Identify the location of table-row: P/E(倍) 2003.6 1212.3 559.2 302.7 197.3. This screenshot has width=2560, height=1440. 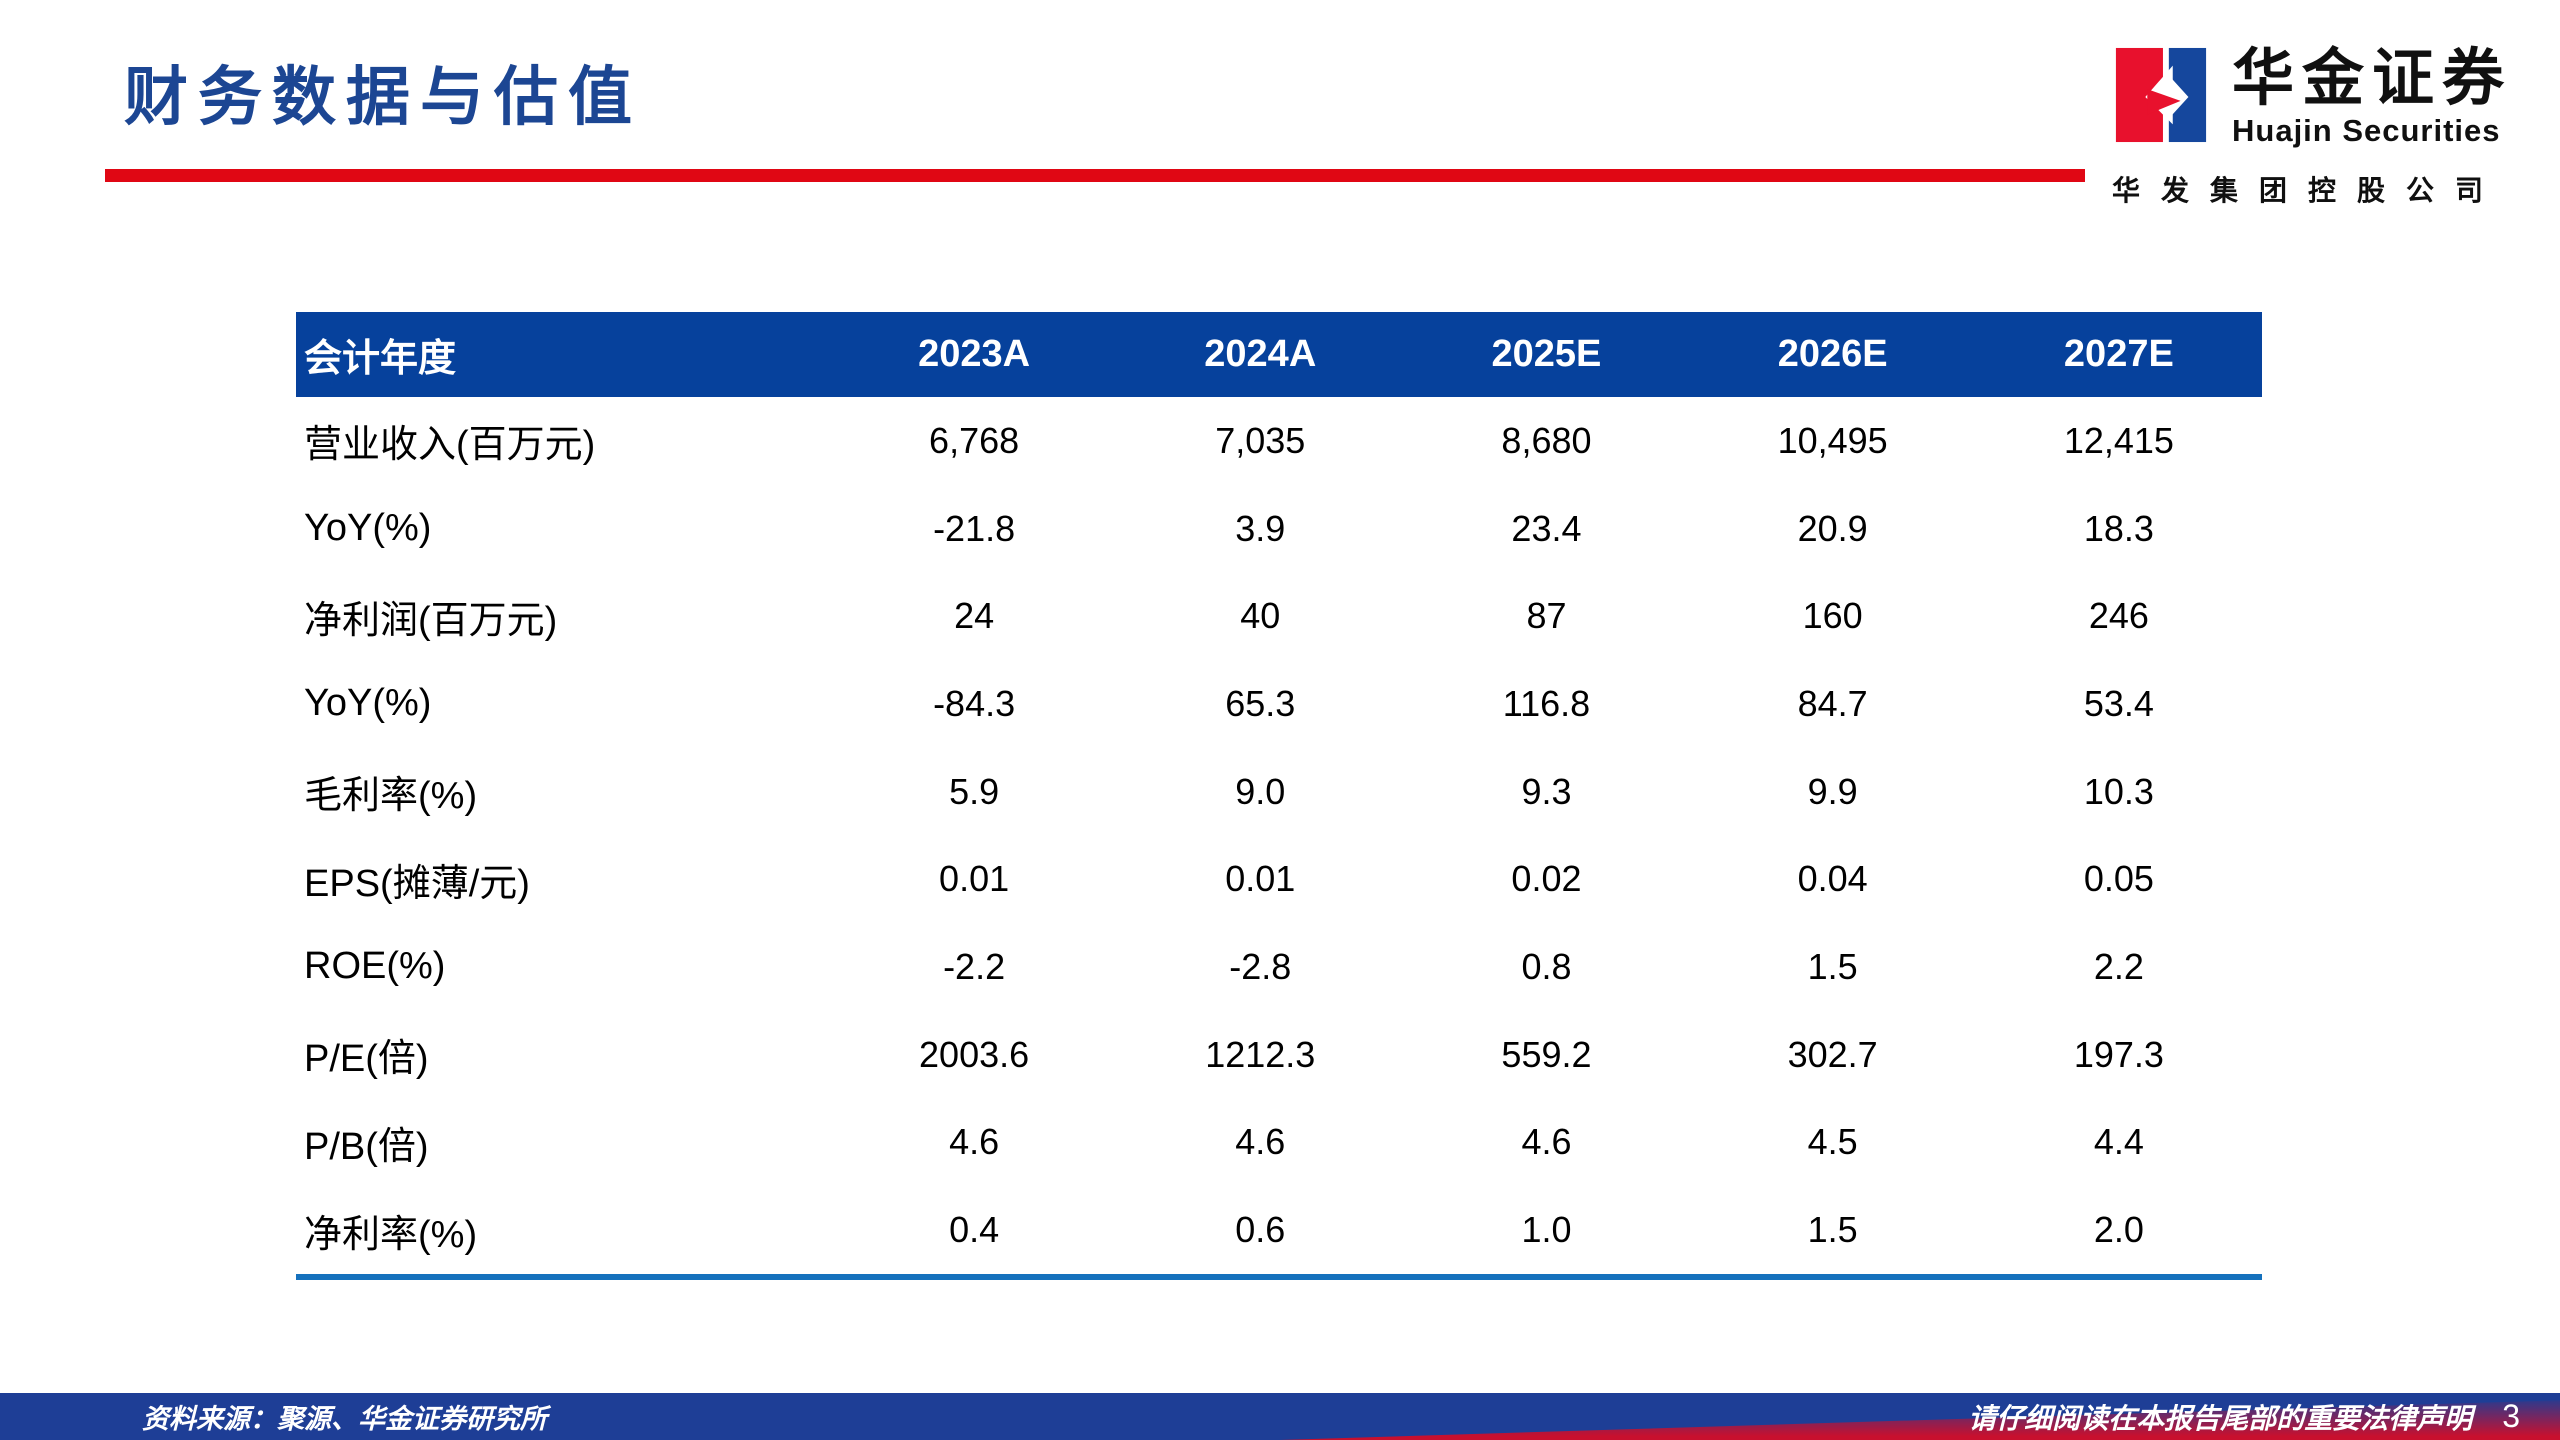
(1279, 1055).